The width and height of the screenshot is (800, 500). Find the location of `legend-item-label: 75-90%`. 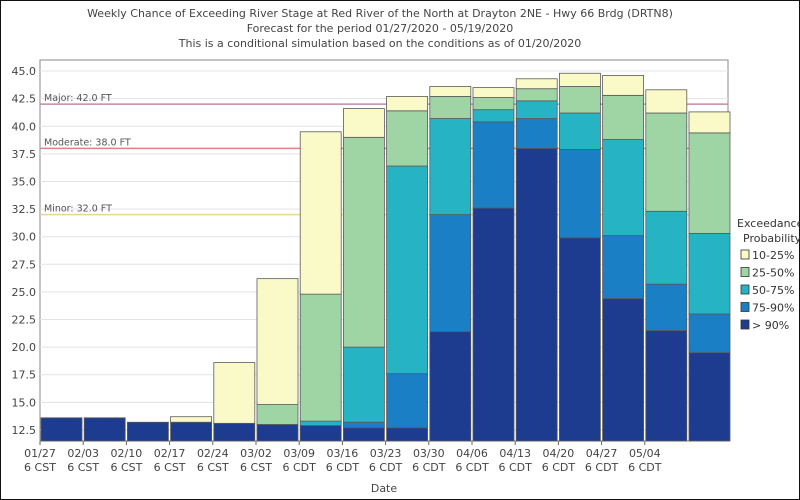

legend-item-label: 75-90% is located at coordinates (773, 308).